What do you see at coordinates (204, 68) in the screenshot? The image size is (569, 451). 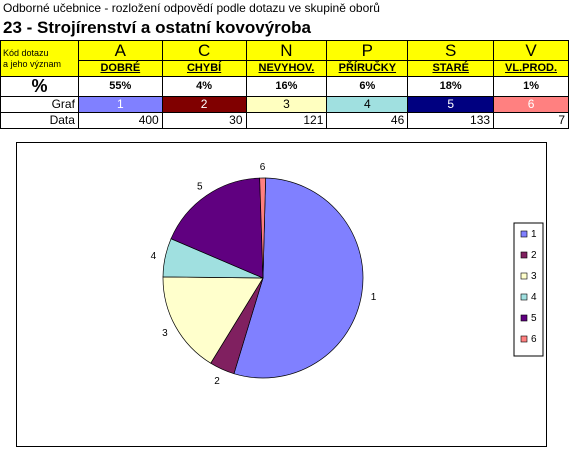 I see `column-meaning: CHYBÍ` at bounding box center [204, 68].